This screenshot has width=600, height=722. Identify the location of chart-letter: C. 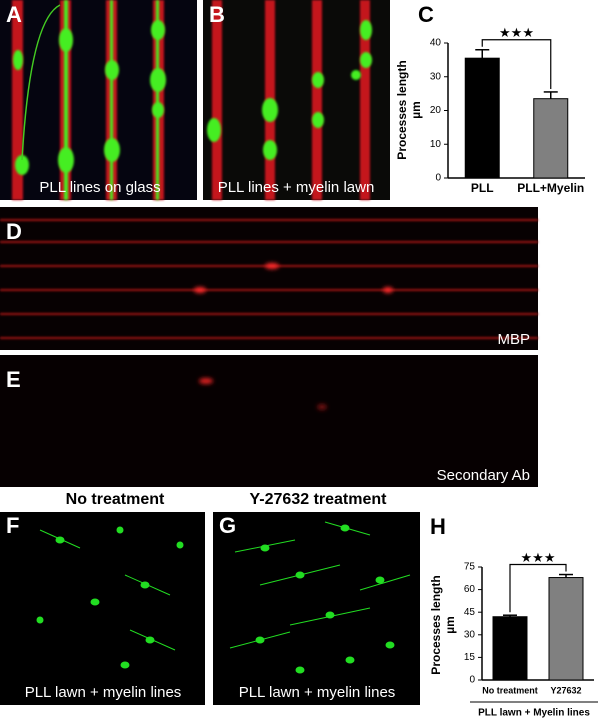
(426, 14).